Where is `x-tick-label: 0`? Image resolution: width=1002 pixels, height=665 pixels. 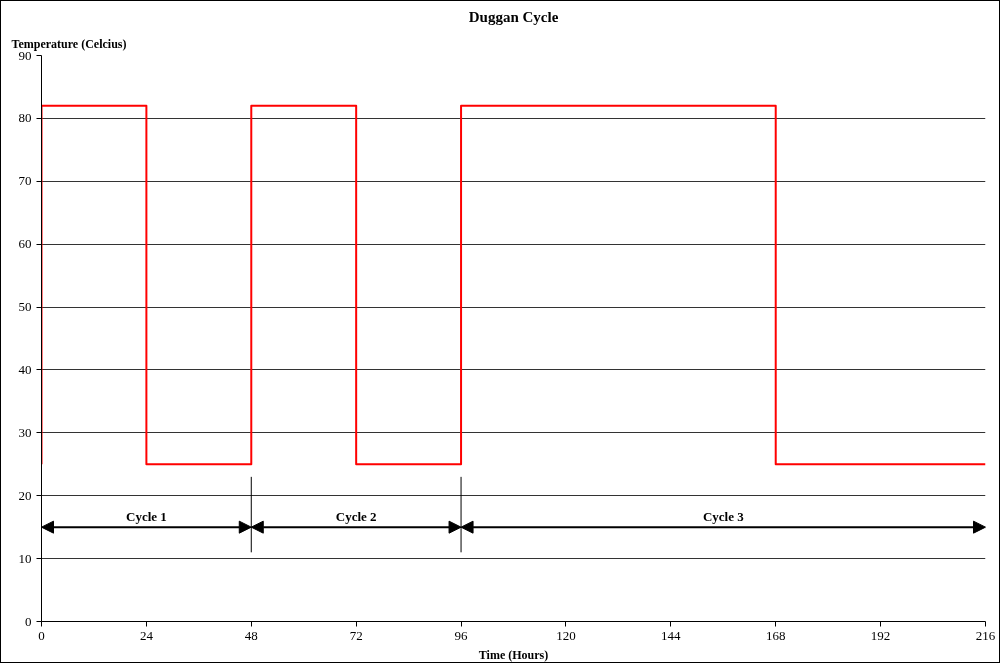 x-tick-label: 0 is located at coordinates (41, 635).